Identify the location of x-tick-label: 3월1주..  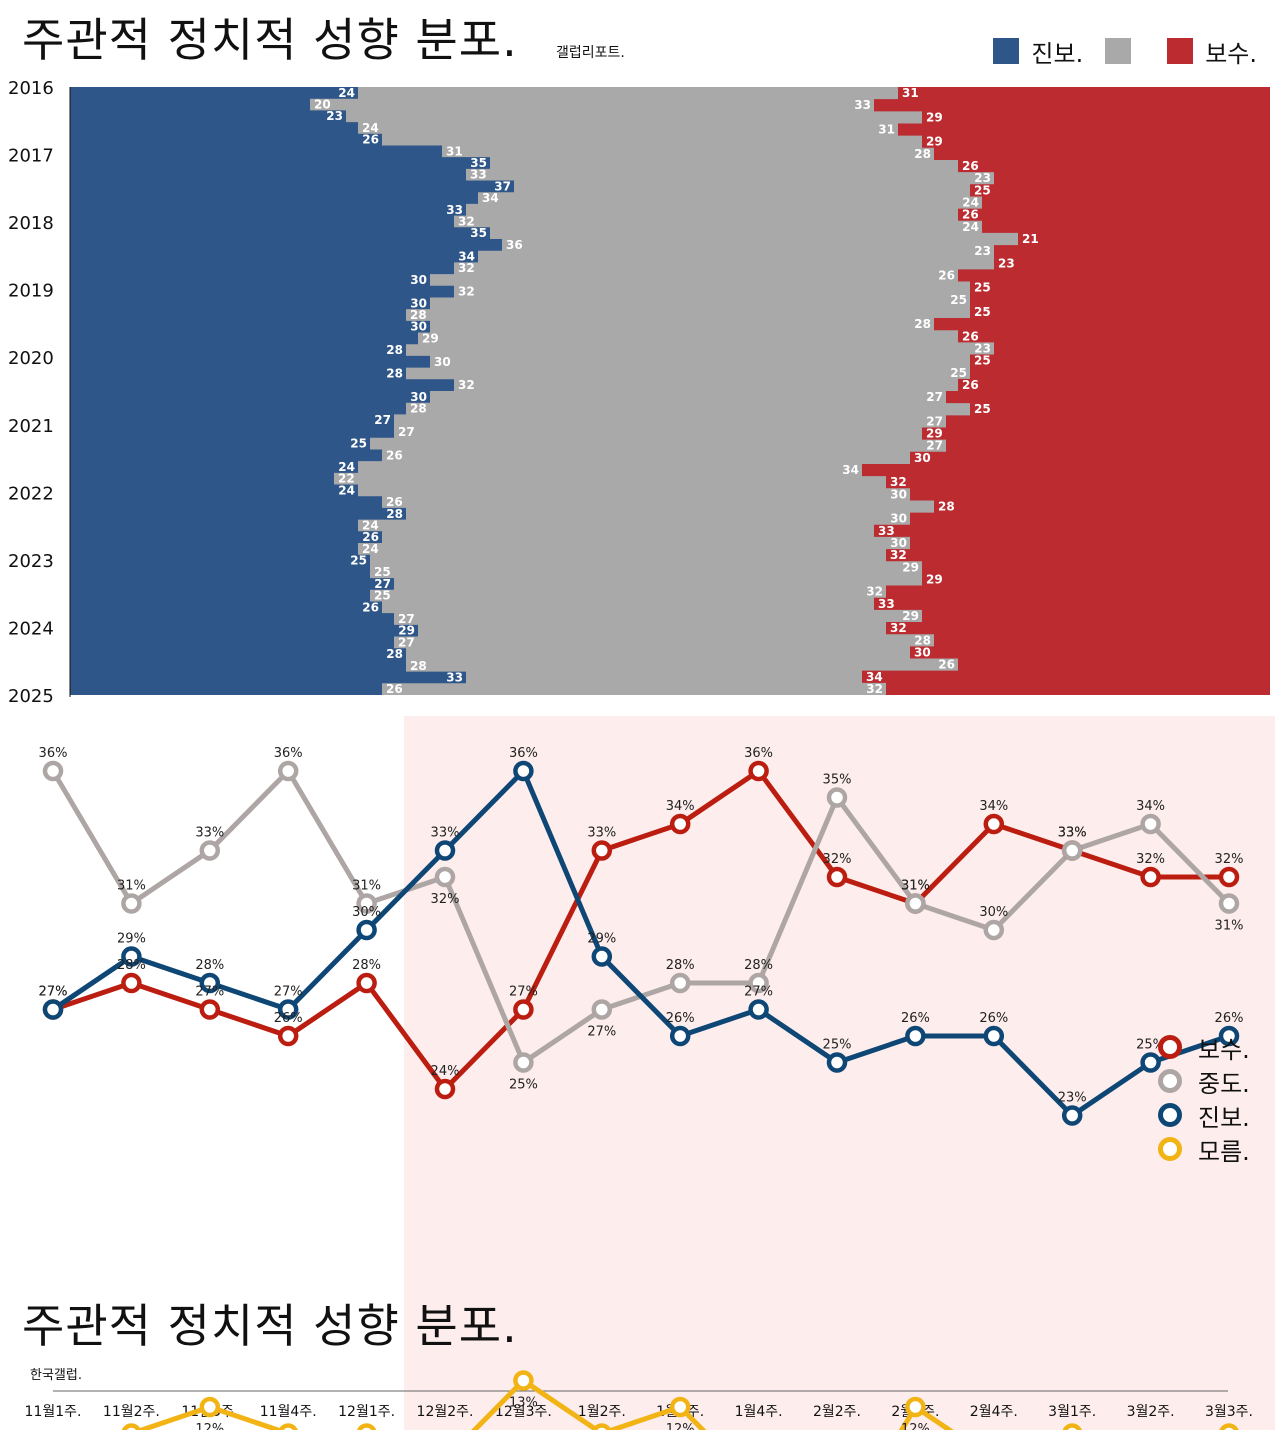
(1072, 1412).